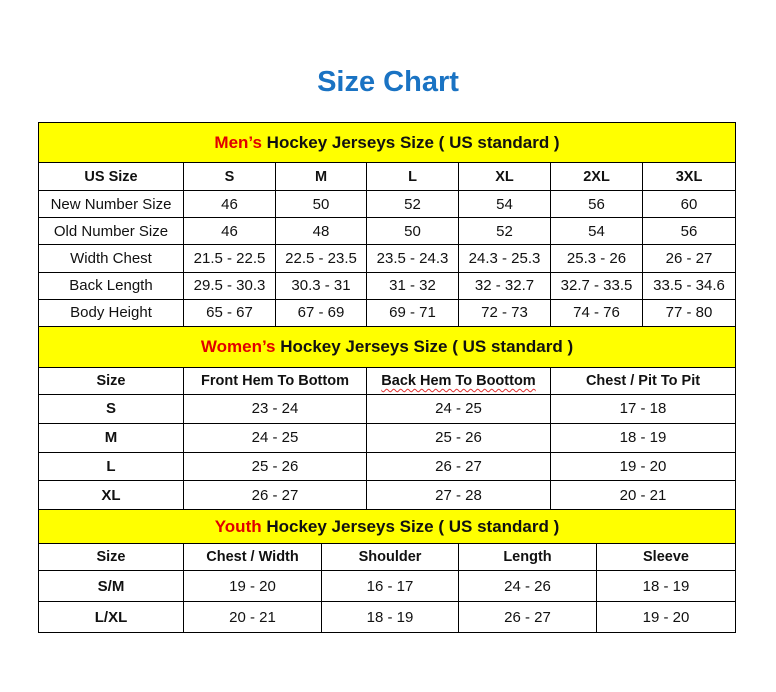 This screenshot has height=692, width=776. I want to click on table-cell: 22.5 - 23.5, so click(321, 258).